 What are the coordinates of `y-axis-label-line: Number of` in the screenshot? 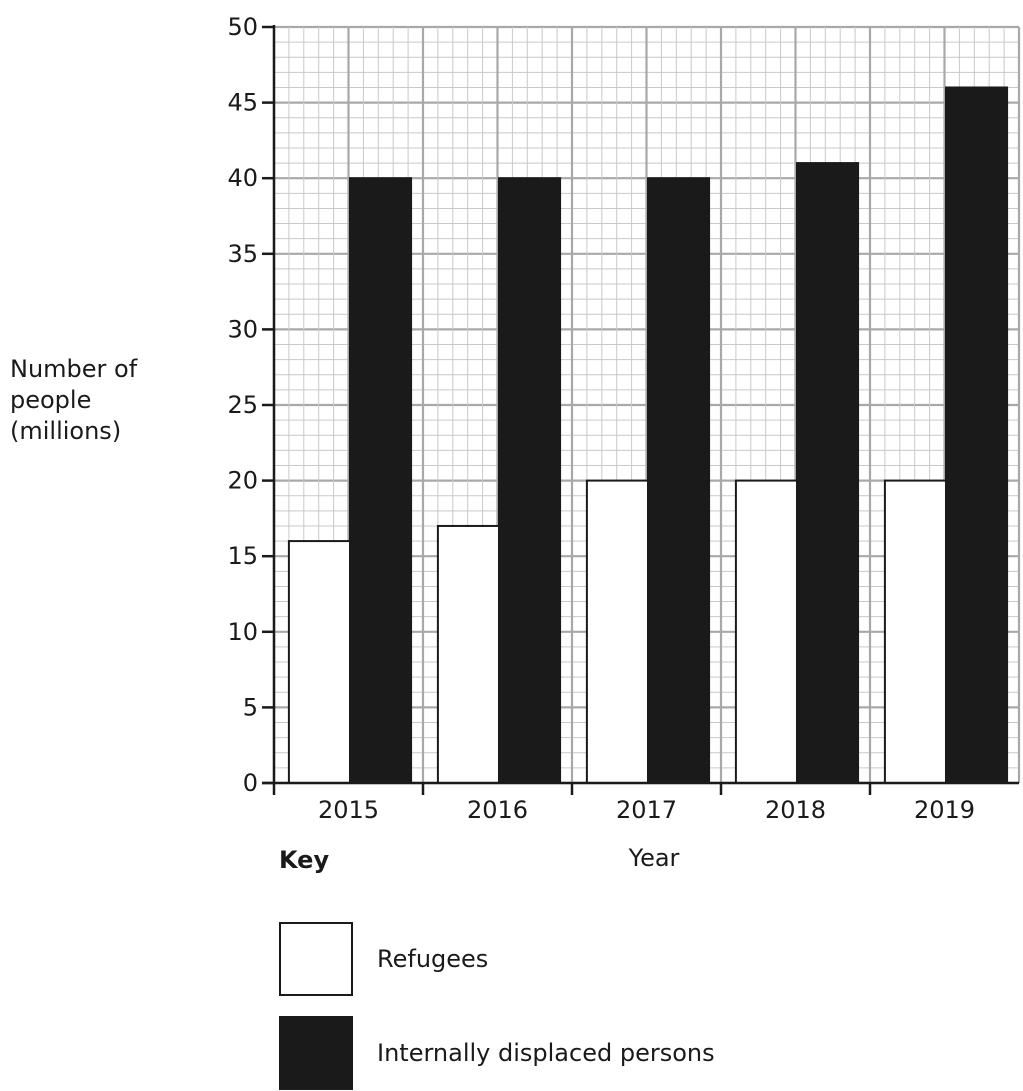 It's located at (74, 369).